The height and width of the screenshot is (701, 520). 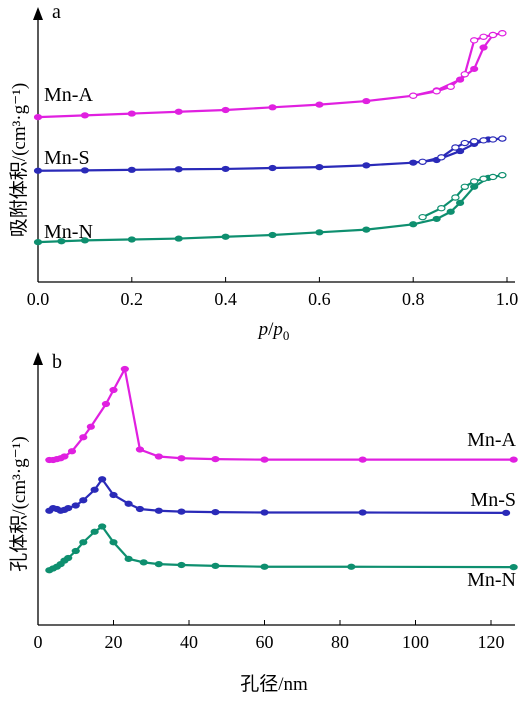 What do you see at coordinates (269, 636) in the screenshot?
I see `panel-b-x-ticks: 0 20 40 60 80 100 120` at bounding box center [269, 636].